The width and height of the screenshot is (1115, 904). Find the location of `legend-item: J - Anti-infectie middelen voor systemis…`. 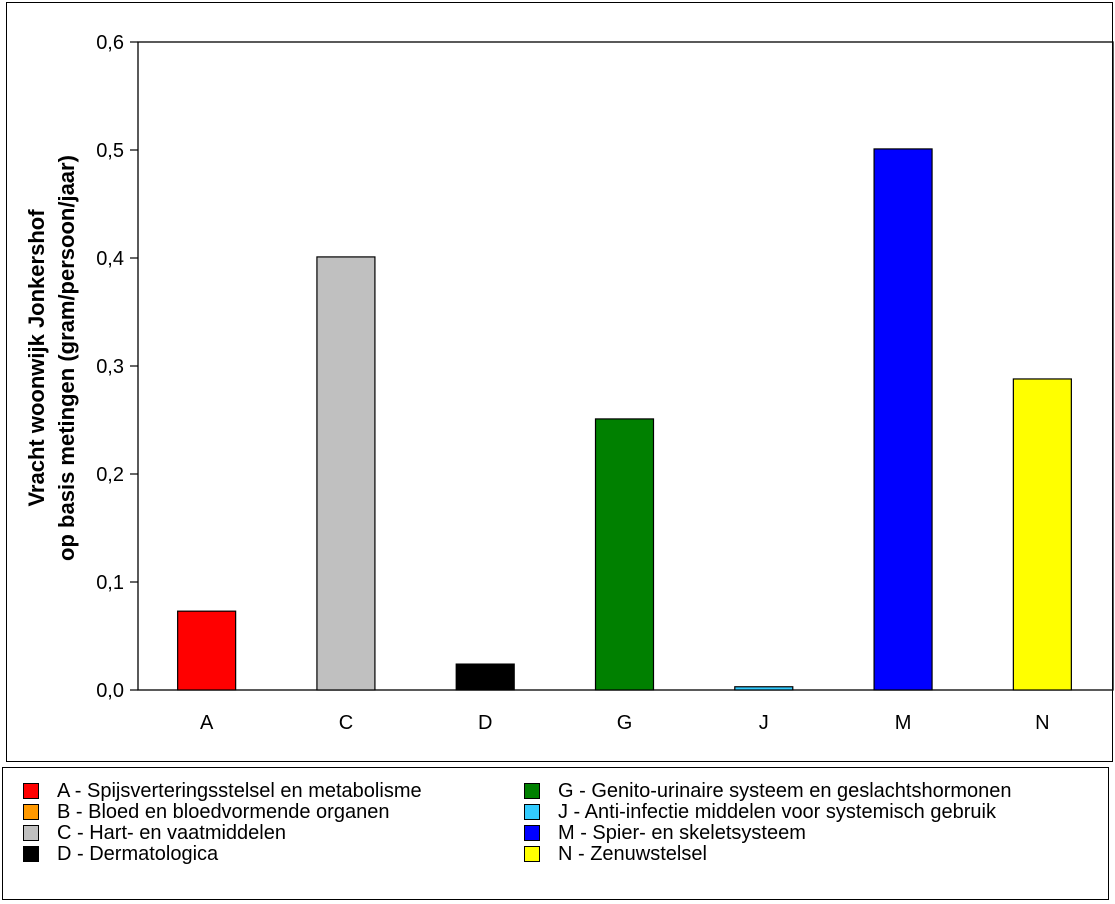

legend-item: J - Anti-infectie middelen voor systemis… is located at coordinates (760, 812).